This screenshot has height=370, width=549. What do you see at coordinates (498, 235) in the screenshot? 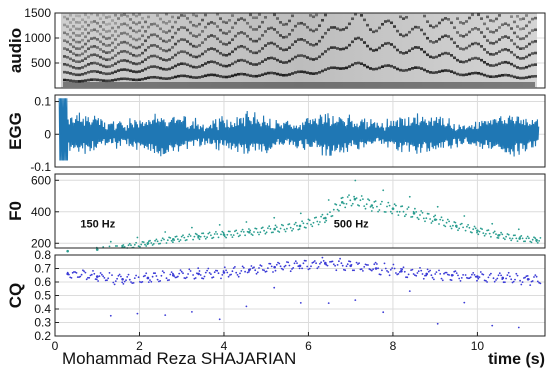
I see `series-point` at bounding box center [498, 235].